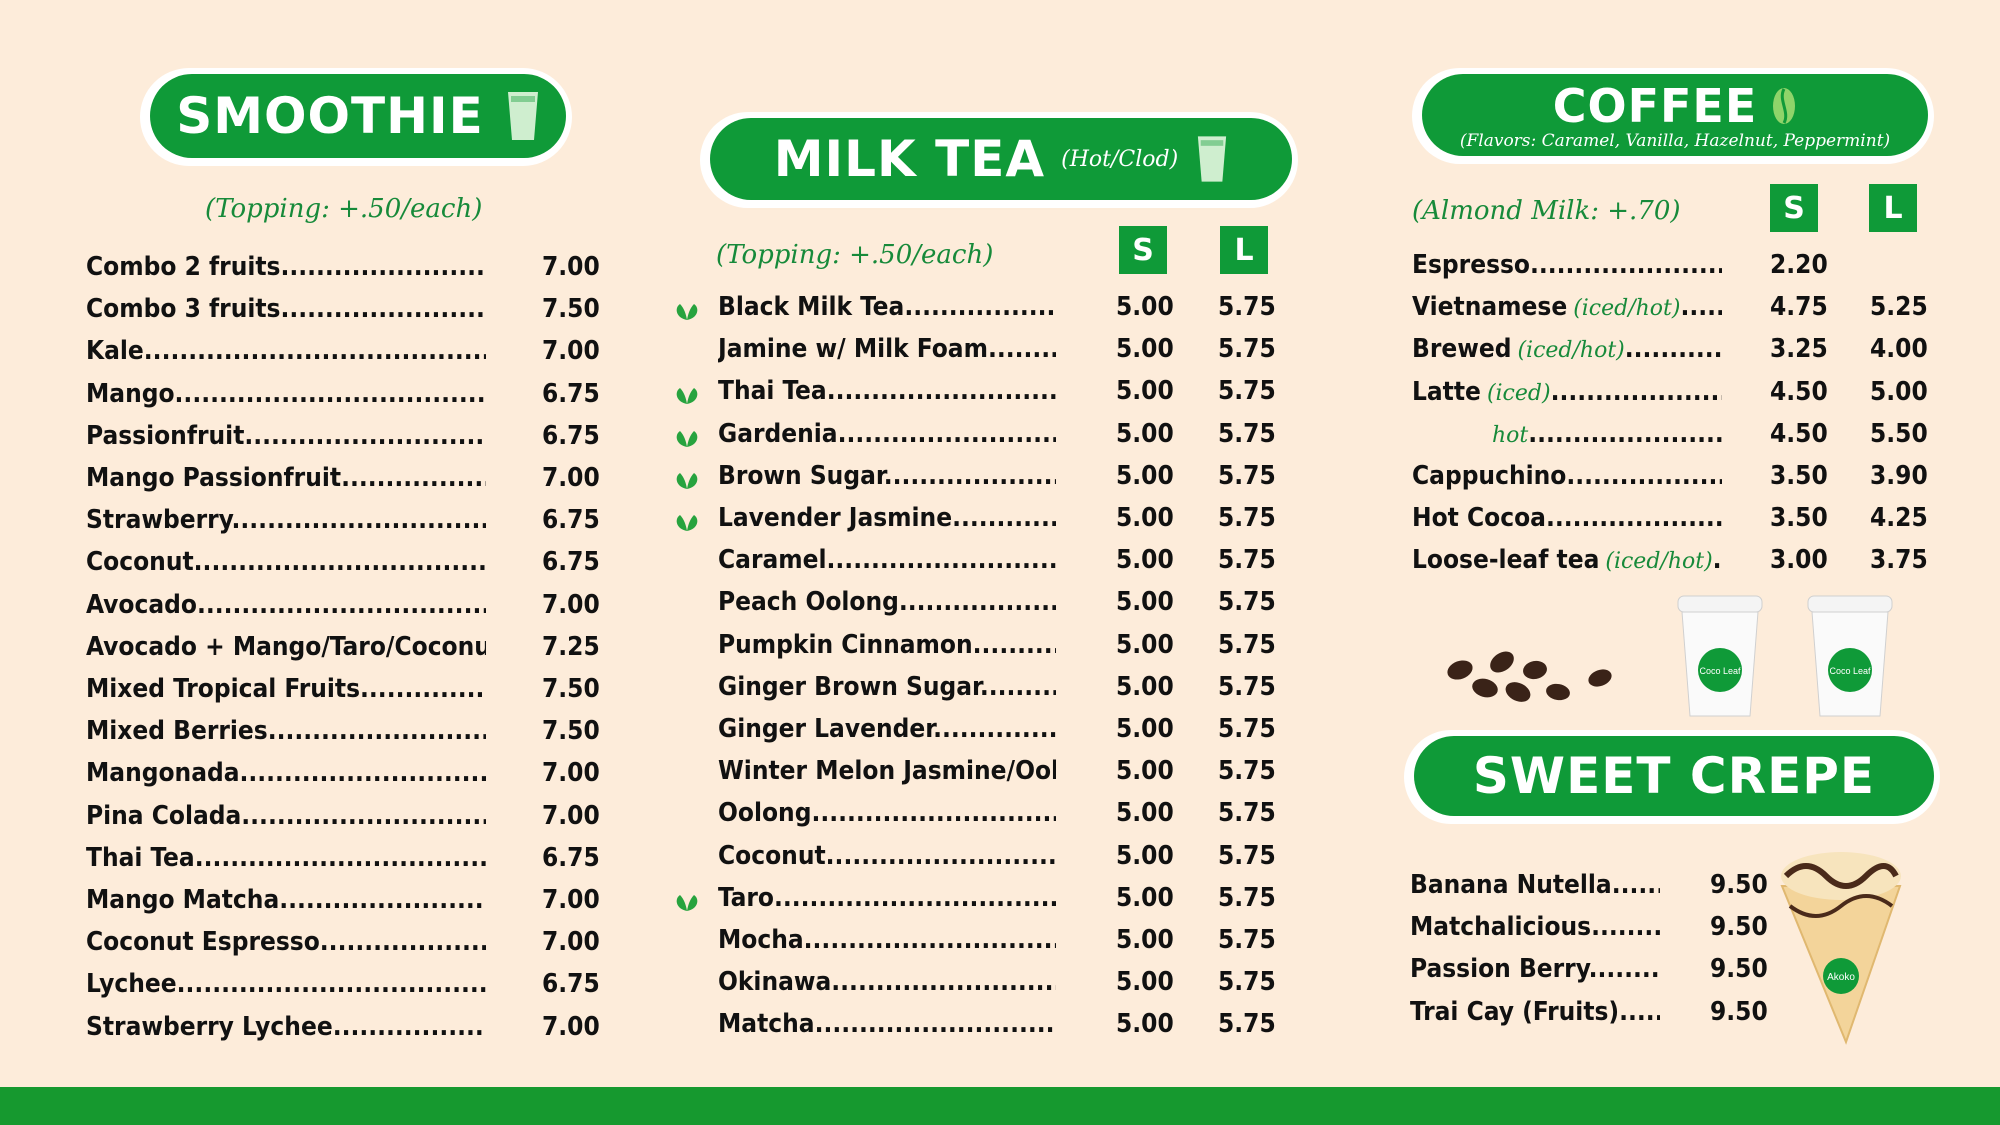  Describe the element at coordinates (163, 773) in the screenshot. I see `item-name-text: Mangonada` at that location.